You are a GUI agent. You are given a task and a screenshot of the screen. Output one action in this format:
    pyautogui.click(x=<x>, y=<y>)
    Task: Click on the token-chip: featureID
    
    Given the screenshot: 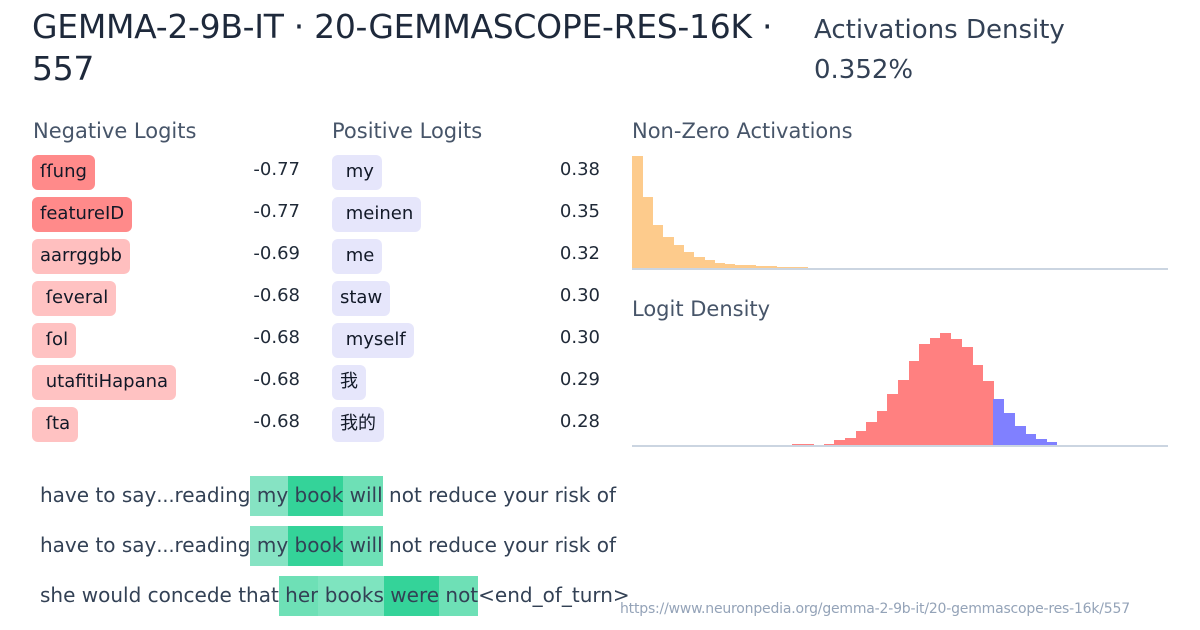 What is the action you would take?
    pyautogui.click(x=82, y=214)
    